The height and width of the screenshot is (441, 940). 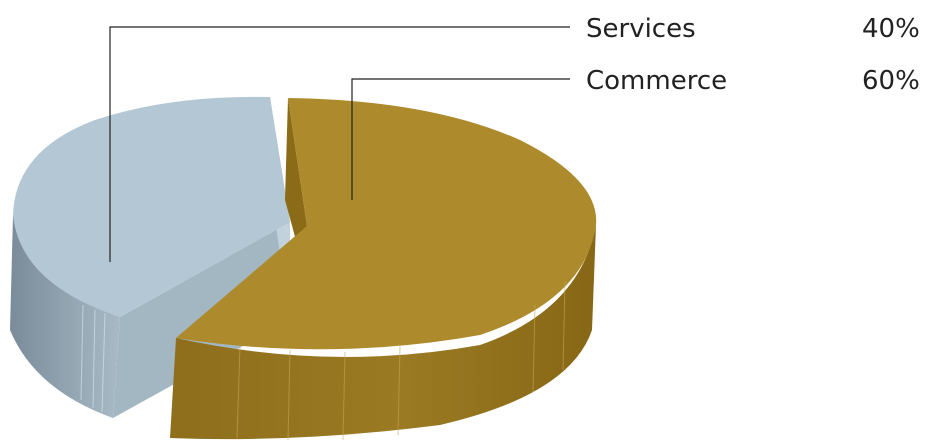 I want to click on leader-line-commerce, so click(x=460, y=139).